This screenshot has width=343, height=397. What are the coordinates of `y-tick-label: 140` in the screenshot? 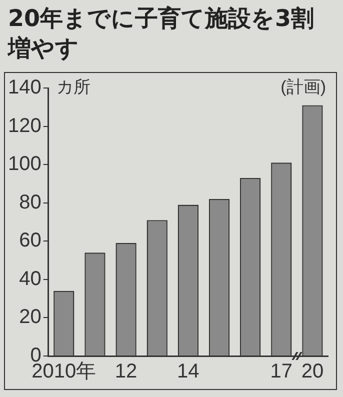 It's located at (25, 87).